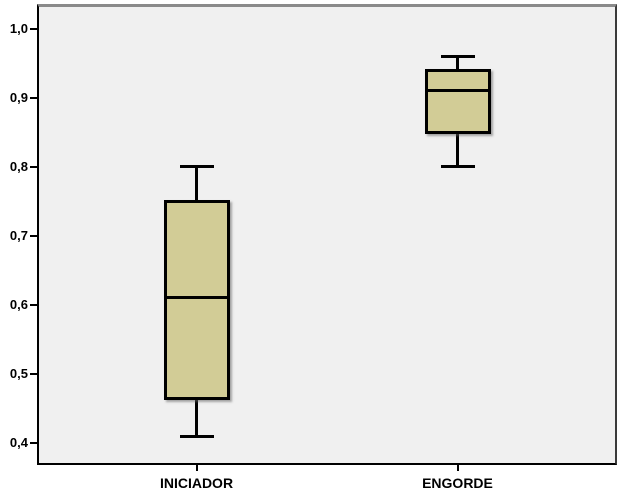  I want to click on whisker-lower-line-iniciador, so click(196, 417).